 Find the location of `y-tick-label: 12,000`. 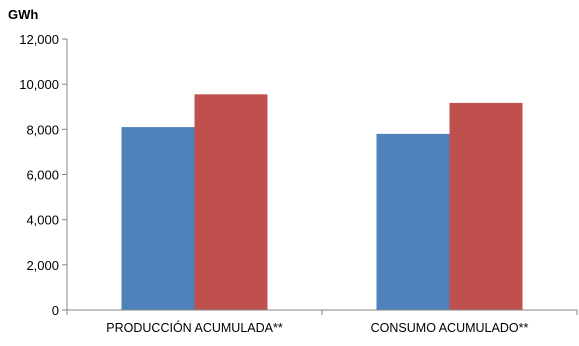

y-tick-label: 12,000 is located at coordinates (39, 39).